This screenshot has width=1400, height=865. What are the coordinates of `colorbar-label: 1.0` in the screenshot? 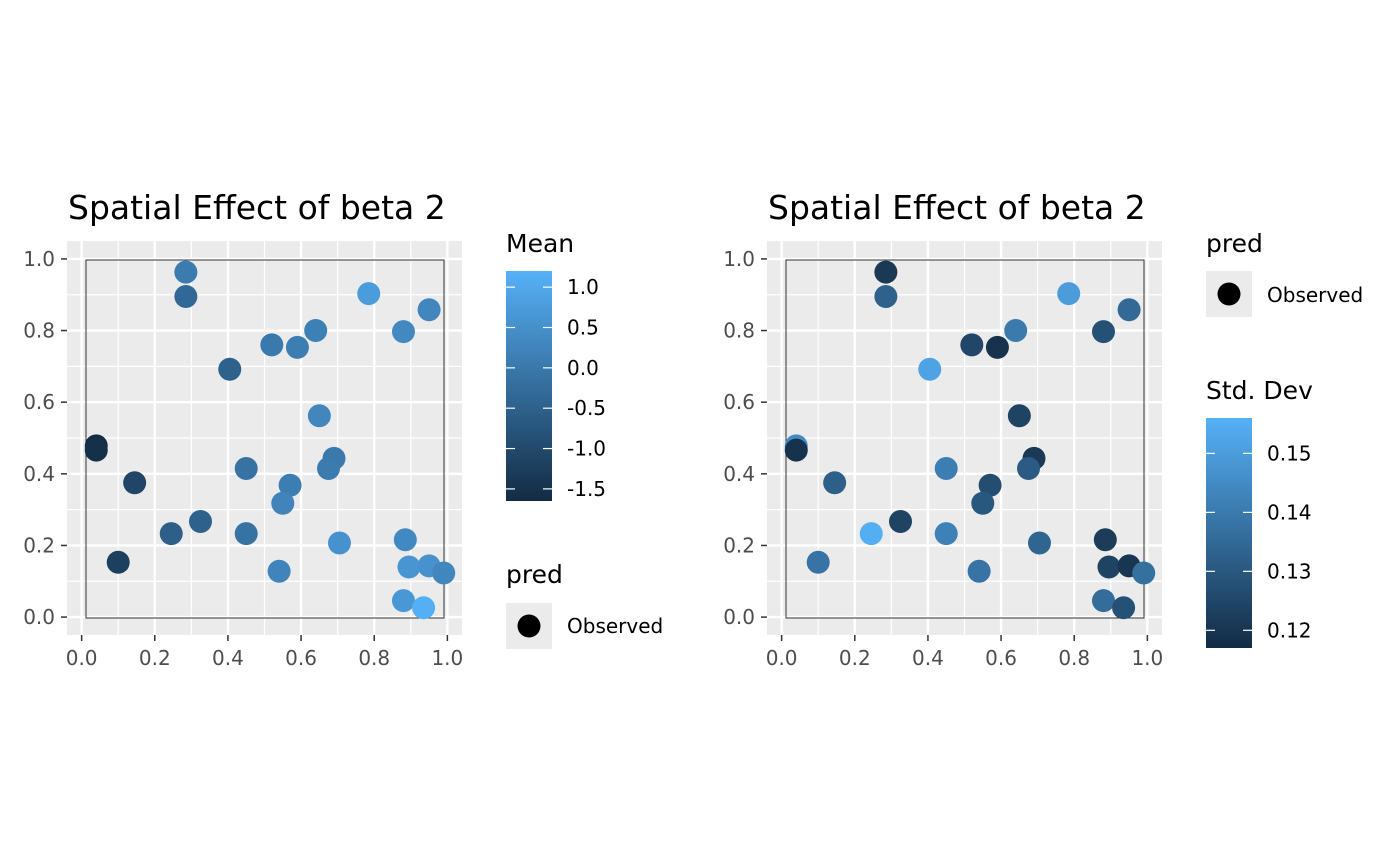 It's located at (583, 287).